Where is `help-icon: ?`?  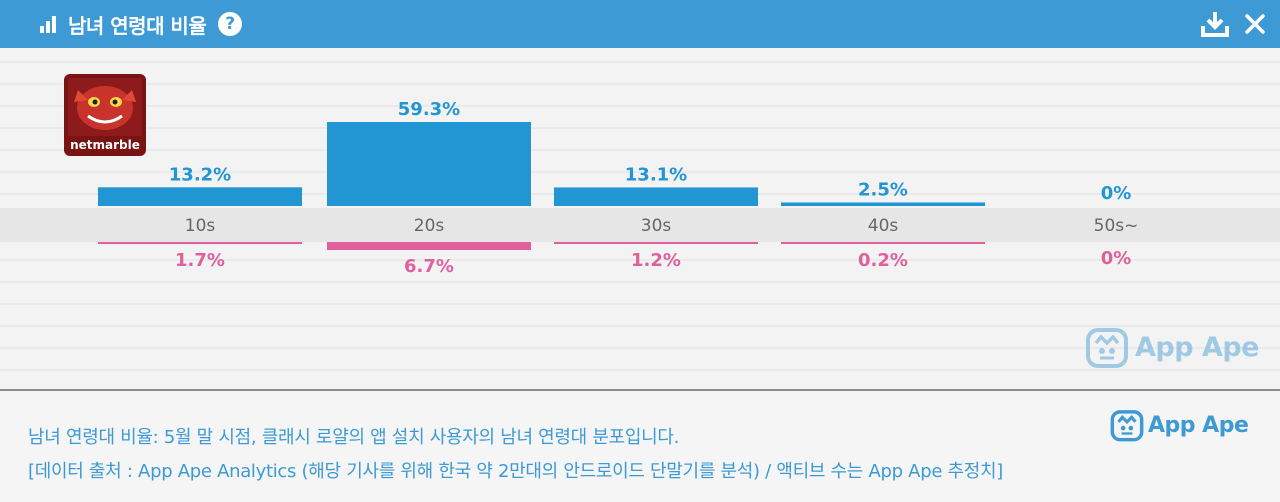 help-icon: ? is located at coordinates (230, 24).